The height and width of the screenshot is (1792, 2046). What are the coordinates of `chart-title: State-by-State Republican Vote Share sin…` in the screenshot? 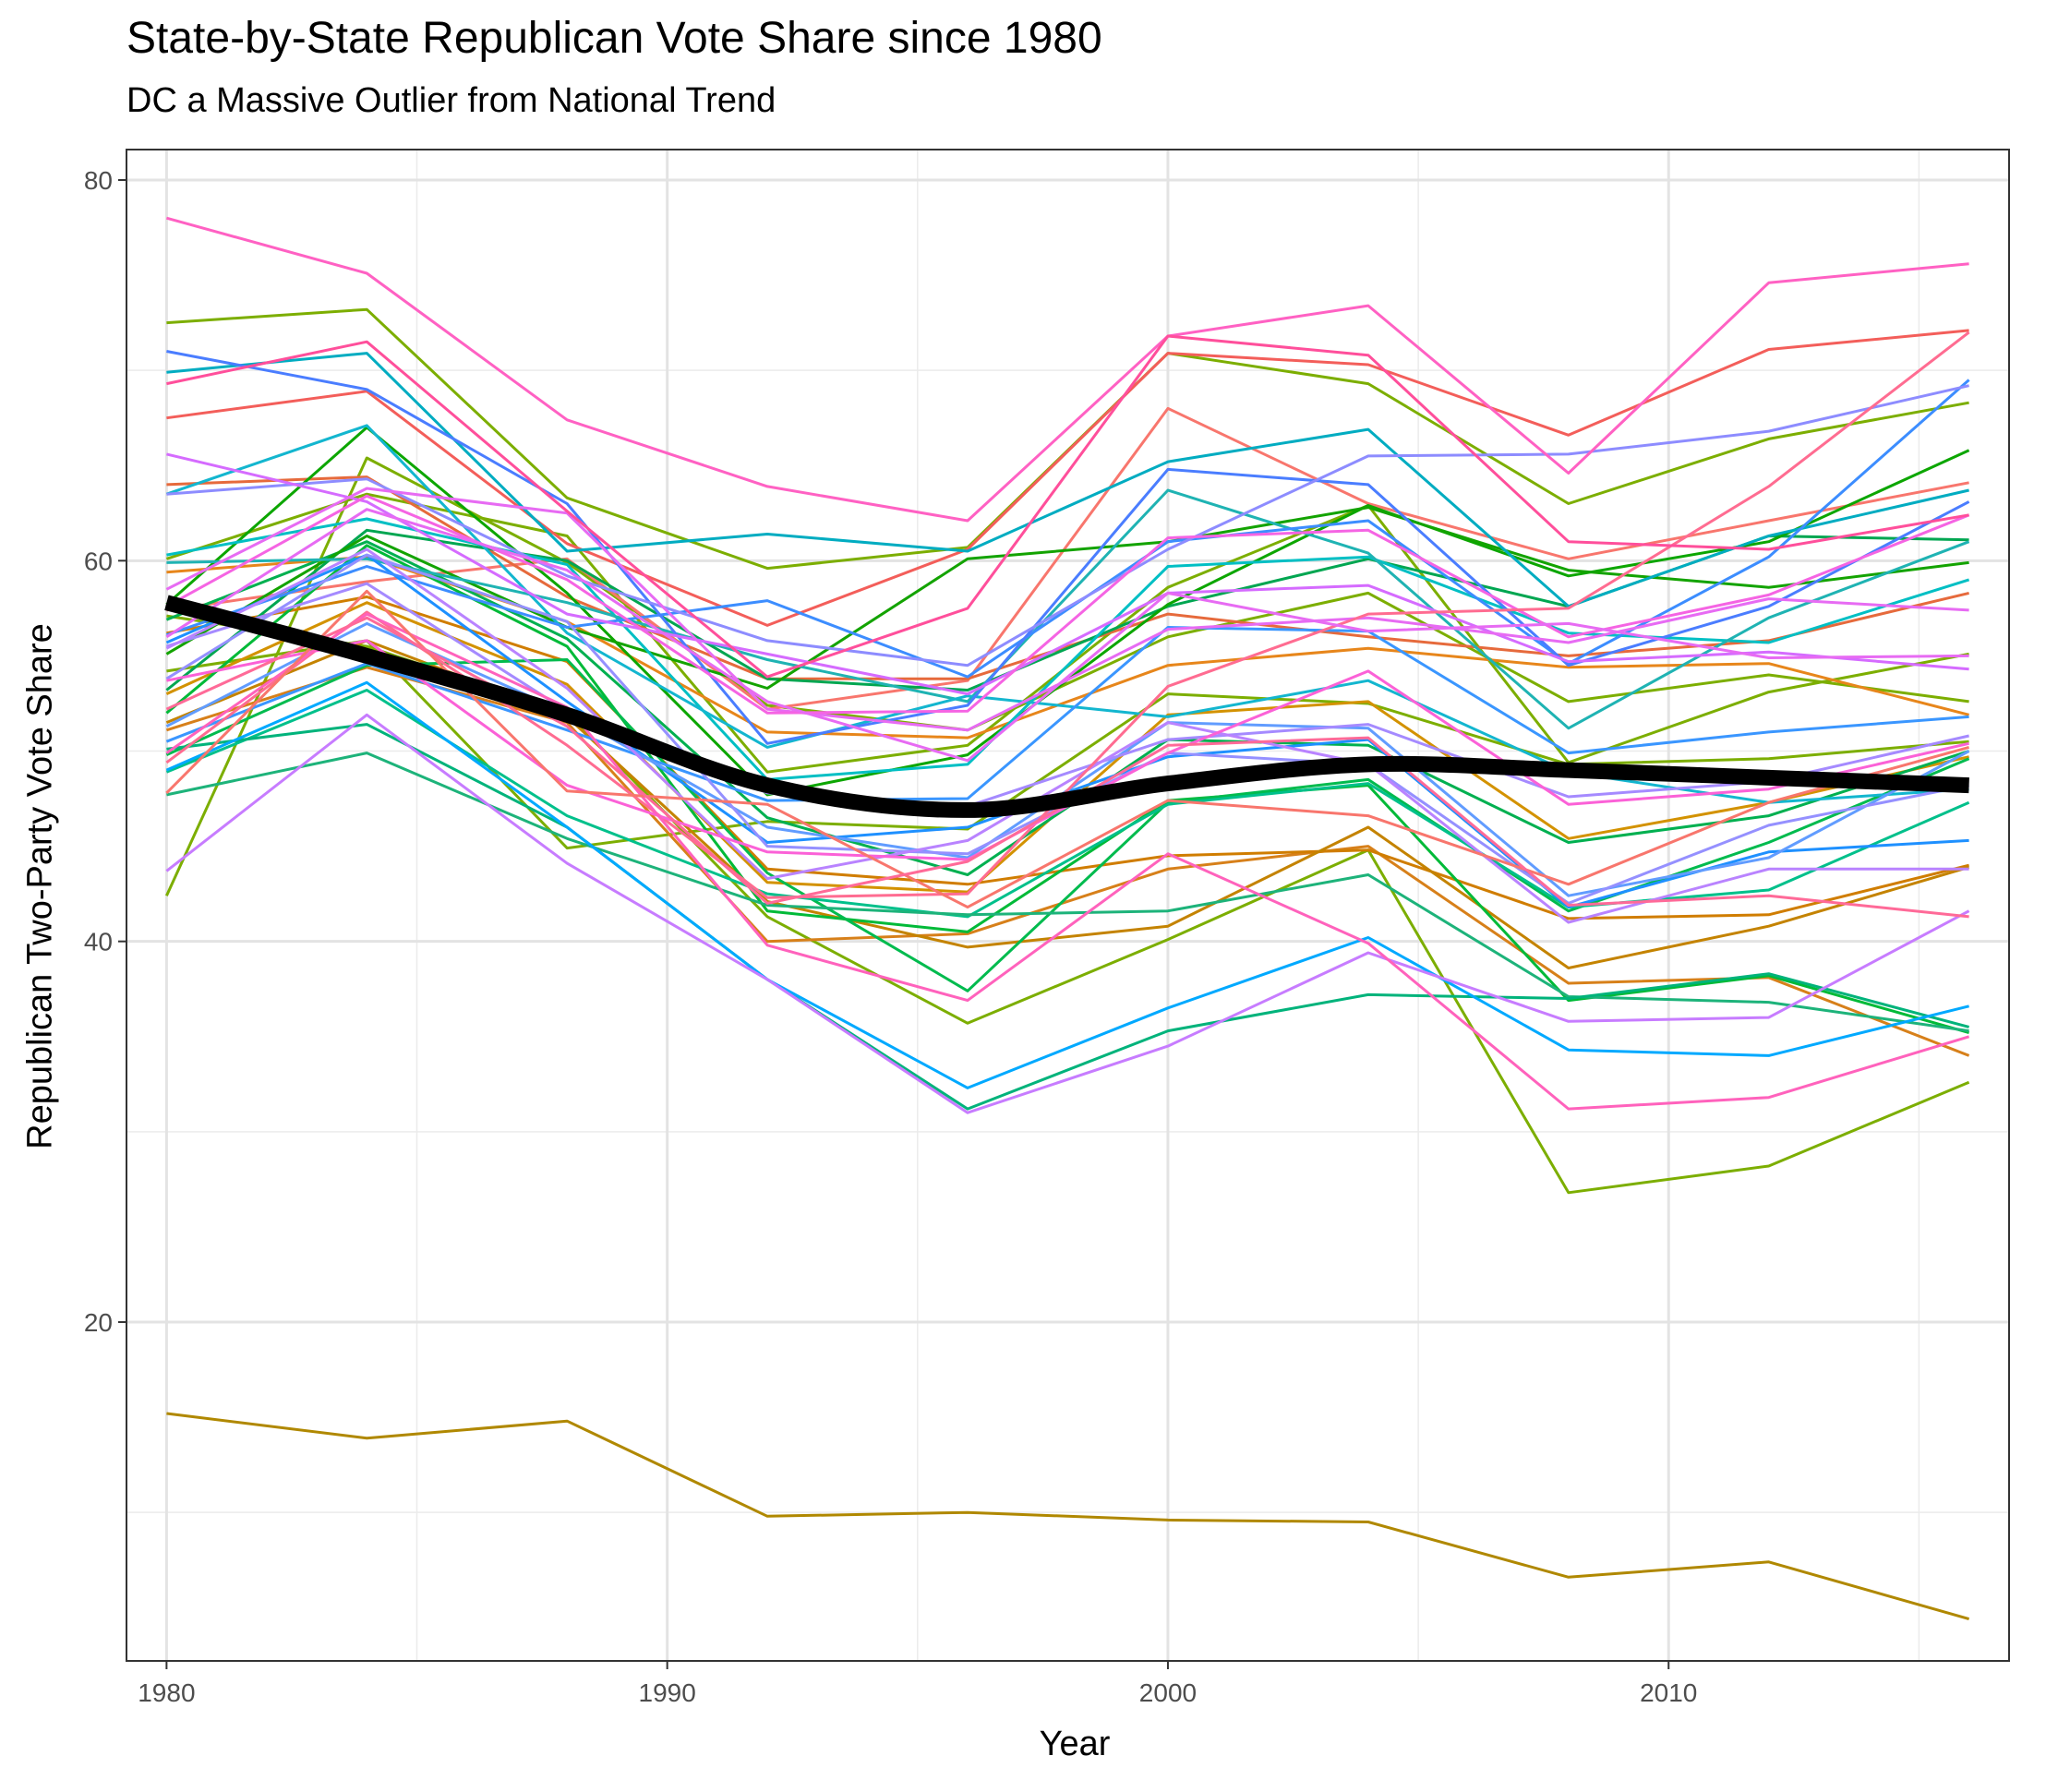 It's located at (614, 38).